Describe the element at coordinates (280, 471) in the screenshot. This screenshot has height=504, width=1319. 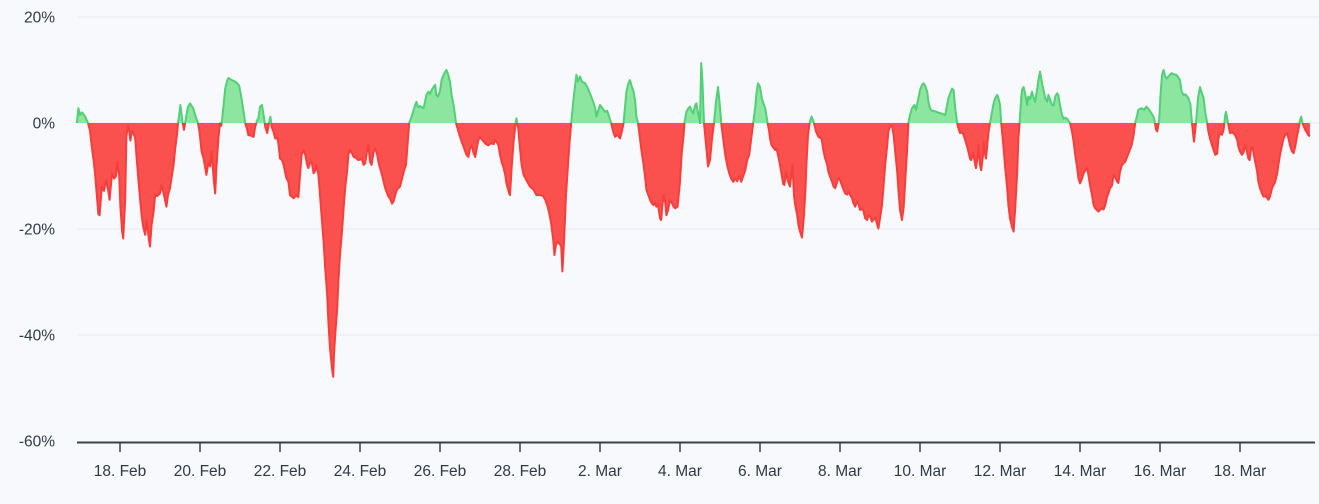
I see `x-axis-label: 22. Feb` at that location.